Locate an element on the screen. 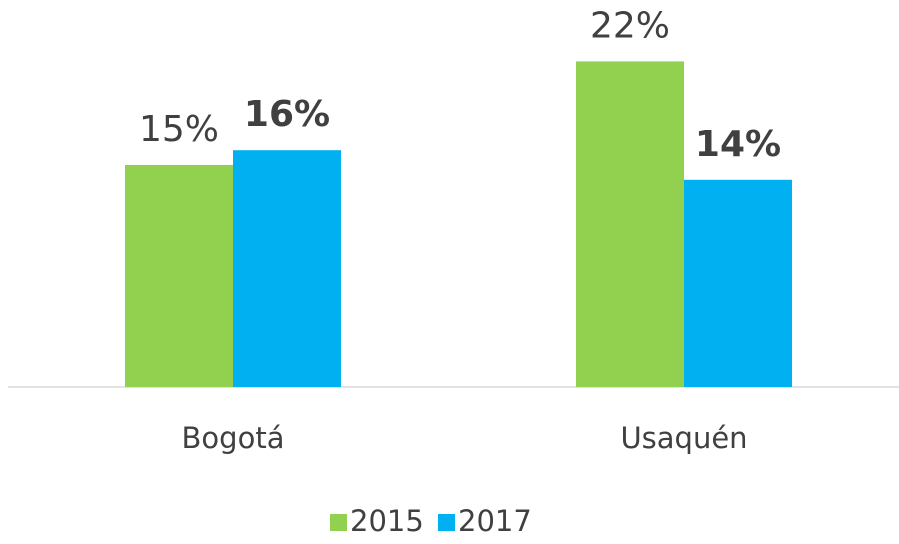 The height and width of the screenshot is (544, 899). legend-label: 2015 is located at coordinates (387, 521).